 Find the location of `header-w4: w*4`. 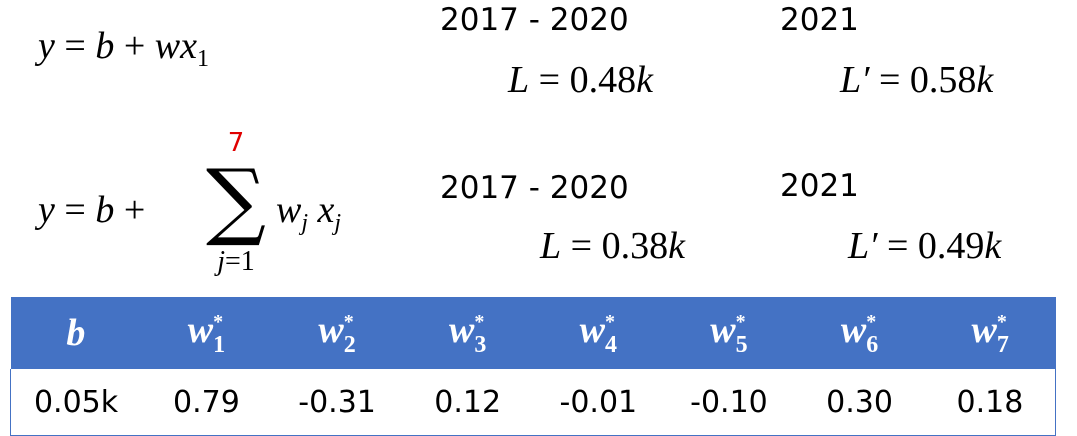

header-w4: w*4 is located at coordinates (598, 333).